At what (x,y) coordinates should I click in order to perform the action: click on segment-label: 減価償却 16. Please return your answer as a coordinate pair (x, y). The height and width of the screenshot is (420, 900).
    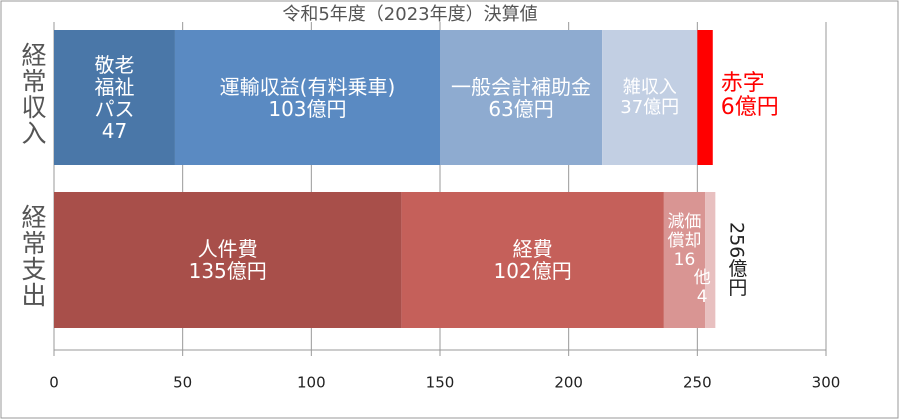
    Looking at the image, I should click on (684, 241).